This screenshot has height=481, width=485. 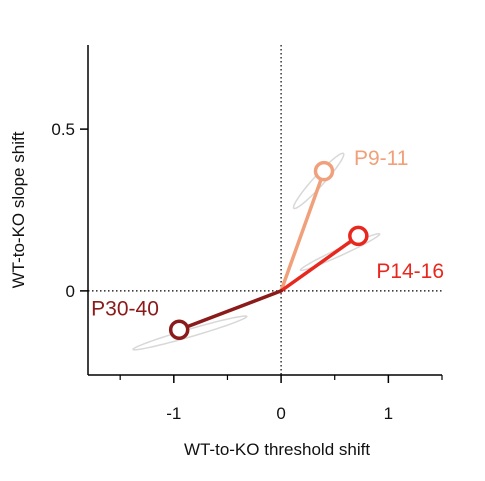 What do you see at coordinates (277, 449) in the screenshot?
I see `x-axis-label: WT-to-KO threshold shift` at bounding box center [277, 449].